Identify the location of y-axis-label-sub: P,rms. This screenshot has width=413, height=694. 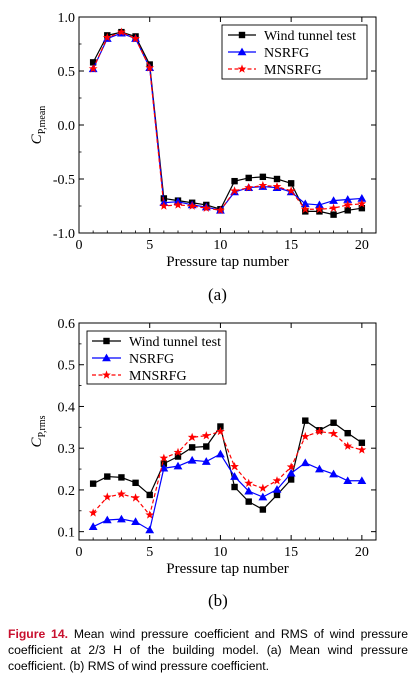
(42, 426).